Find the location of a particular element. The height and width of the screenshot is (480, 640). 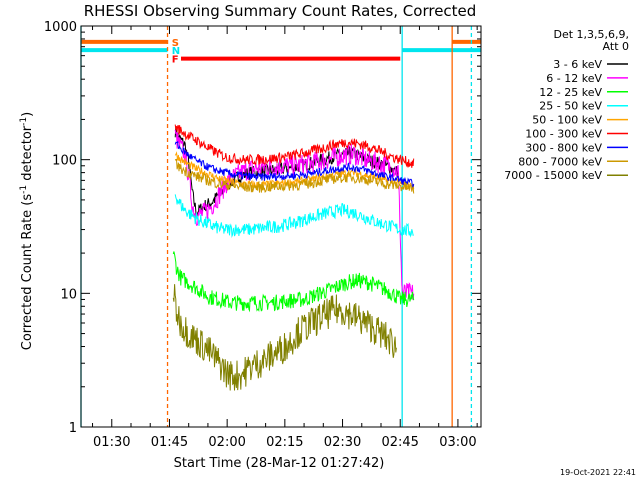

legend-label: 100 - 300 keV is located at coordinates (563, 134).